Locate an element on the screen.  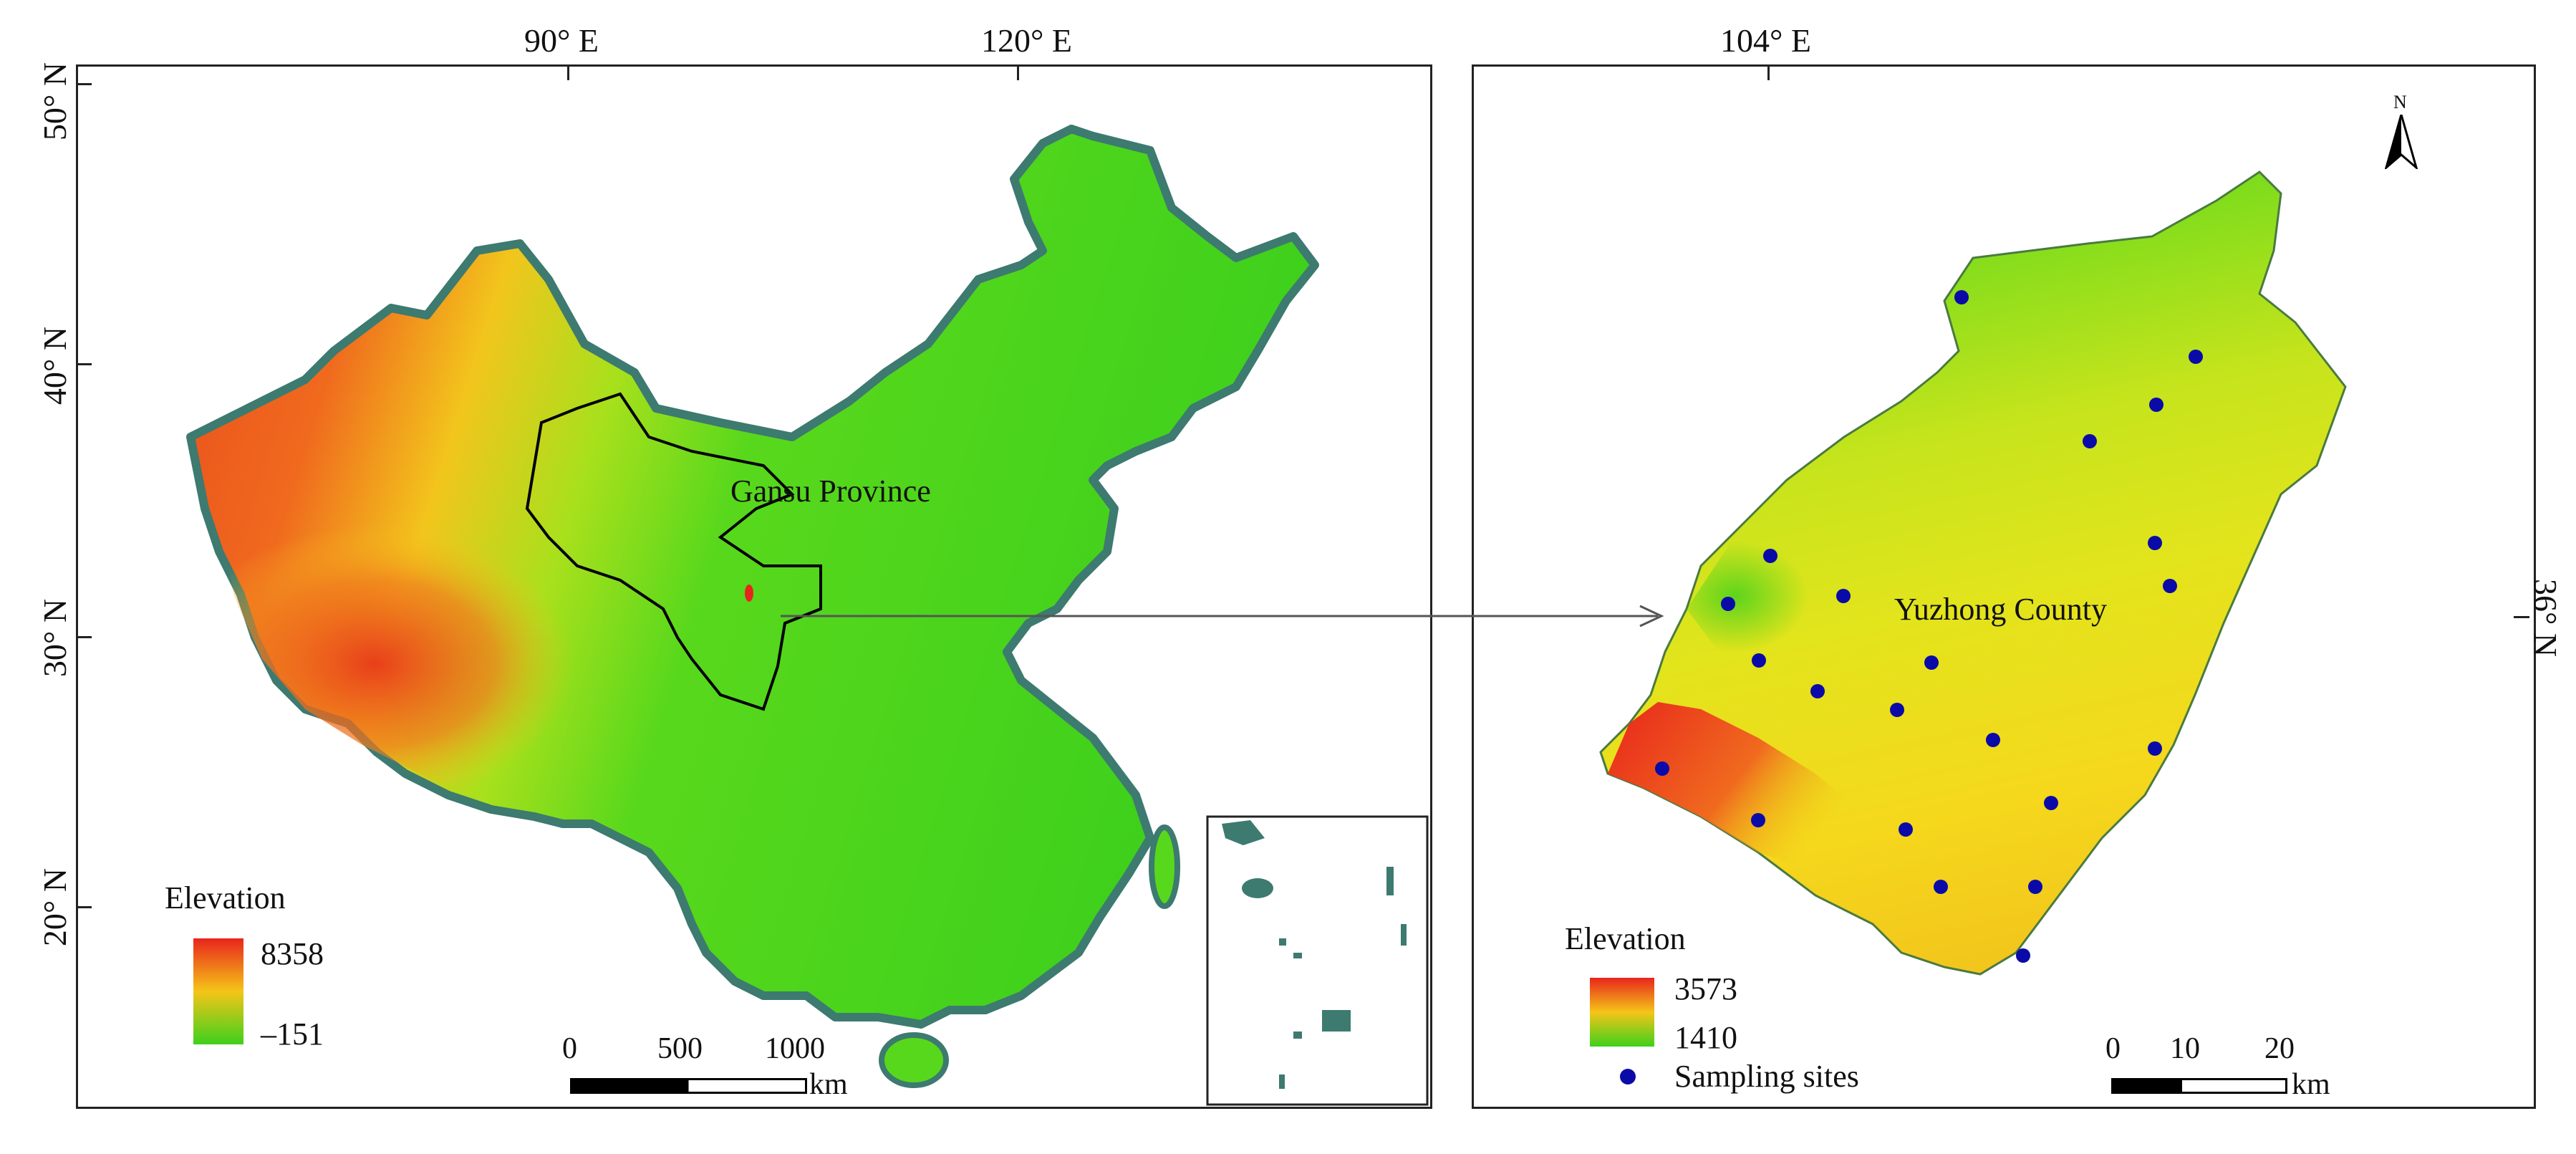
location-connector-arrow is located at coordinates (1222, 616).